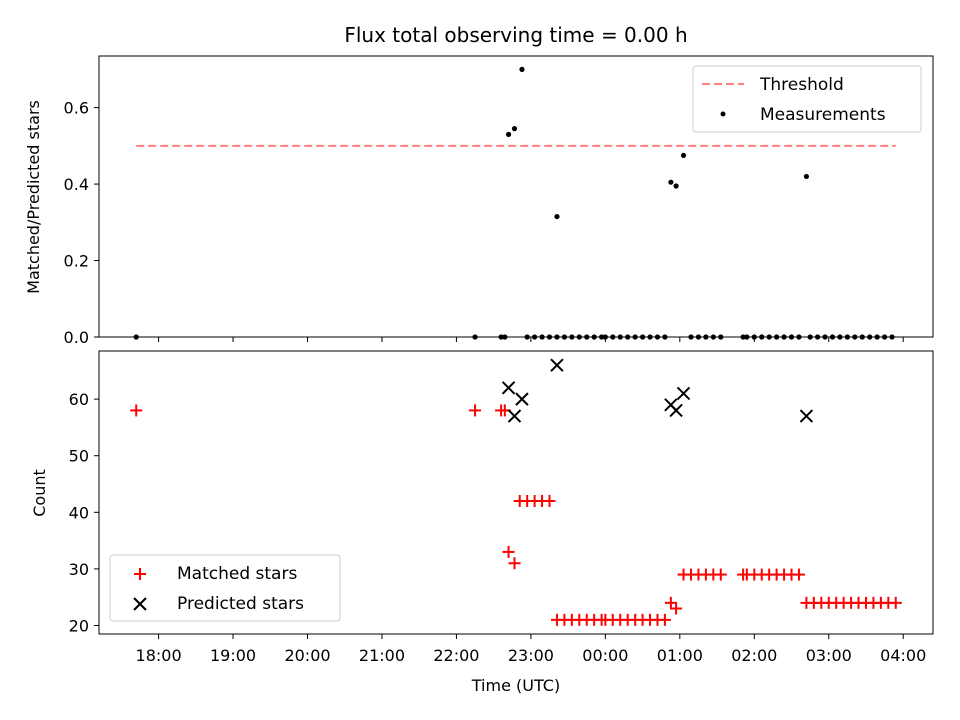 Image resolution: width=960 pixels, height=720 pixels. I want to click on top-legend: Threshold Measurements, so click(807, 99).